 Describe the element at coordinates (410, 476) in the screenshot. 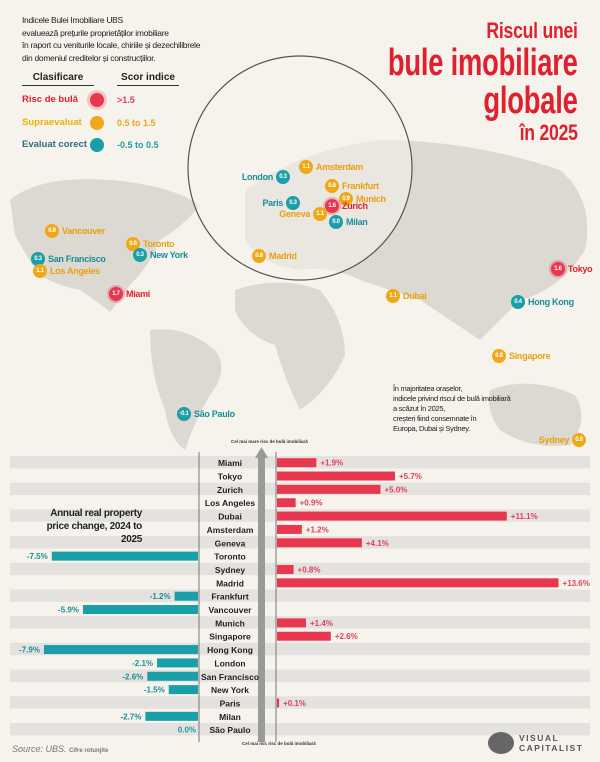

I see `bar-value-label: +5.7%` at that location.